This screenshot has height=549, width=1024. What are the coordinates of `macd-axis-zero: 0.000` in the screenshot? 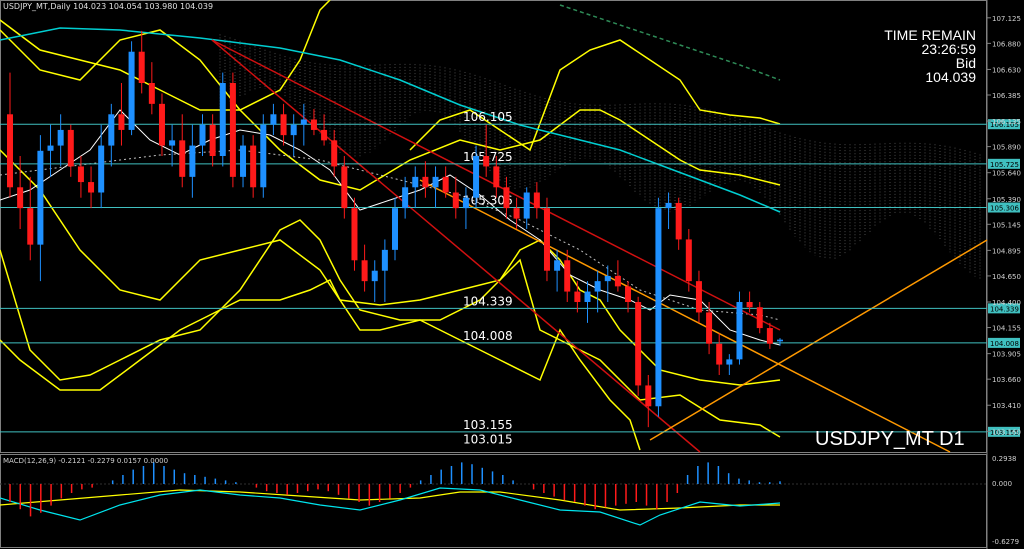 It's located at (1002, 484).